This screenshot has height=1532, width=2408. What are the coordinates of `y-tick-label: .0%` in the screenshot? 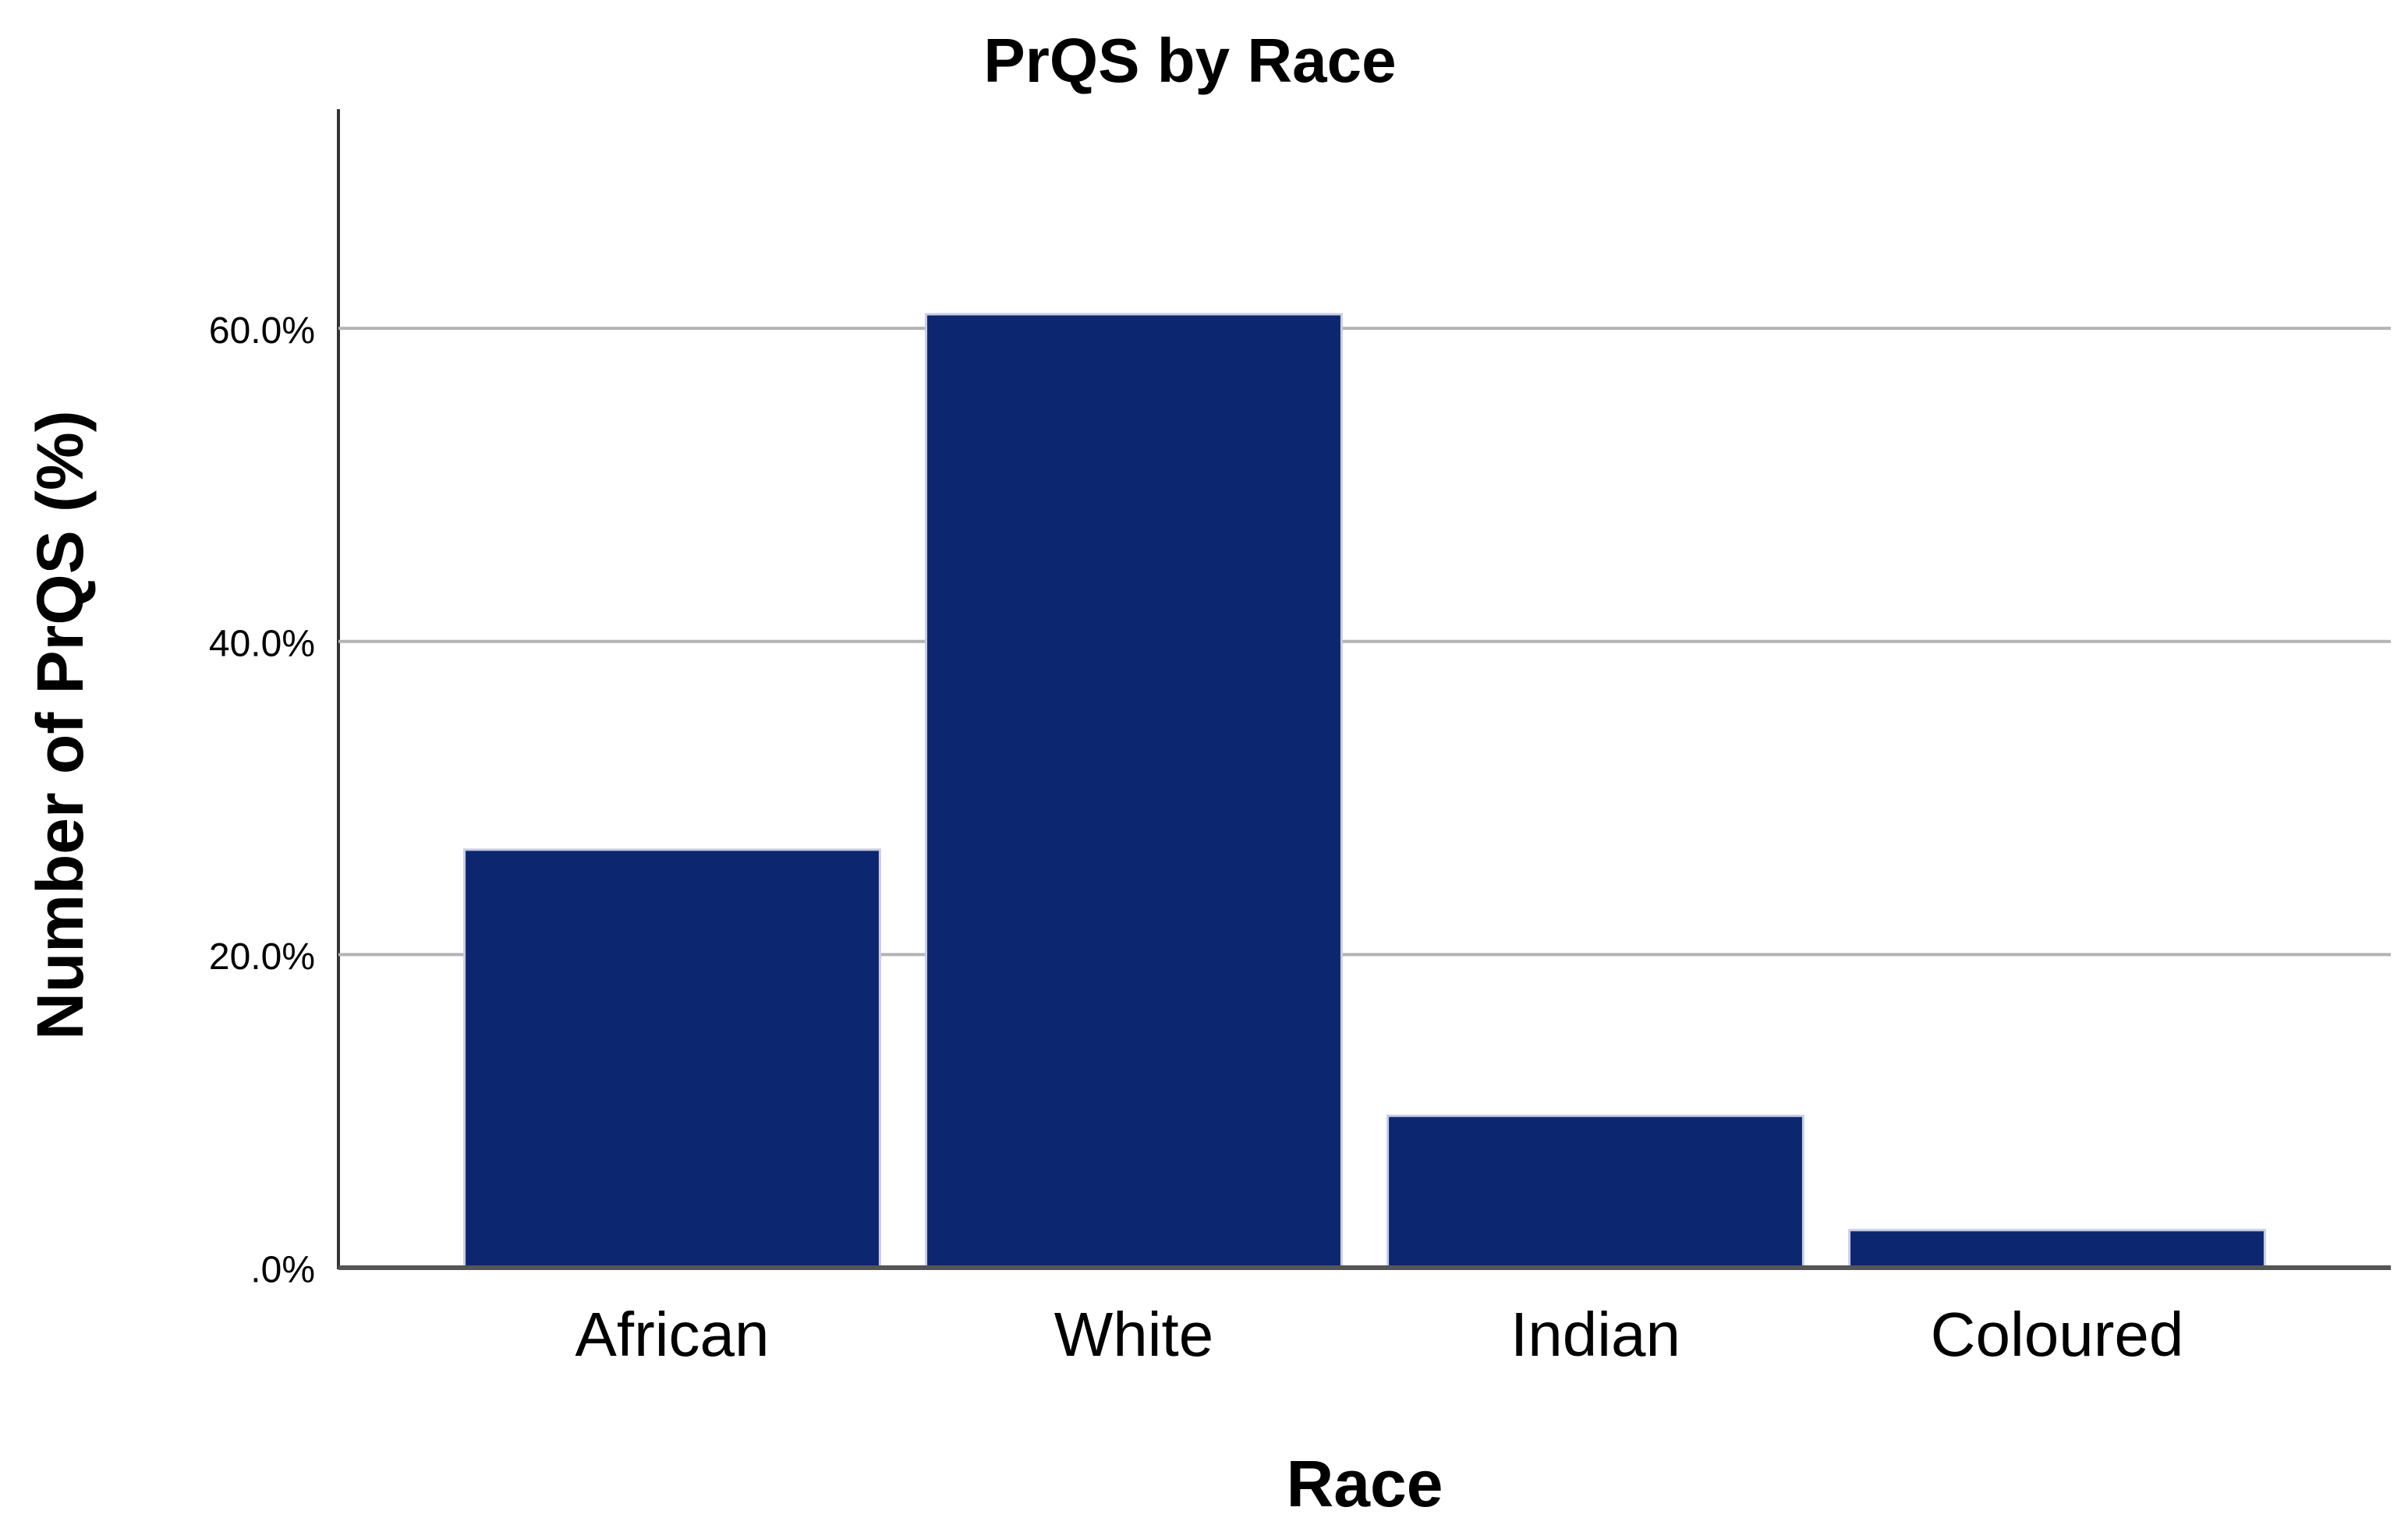 It's located at (282, 1270).